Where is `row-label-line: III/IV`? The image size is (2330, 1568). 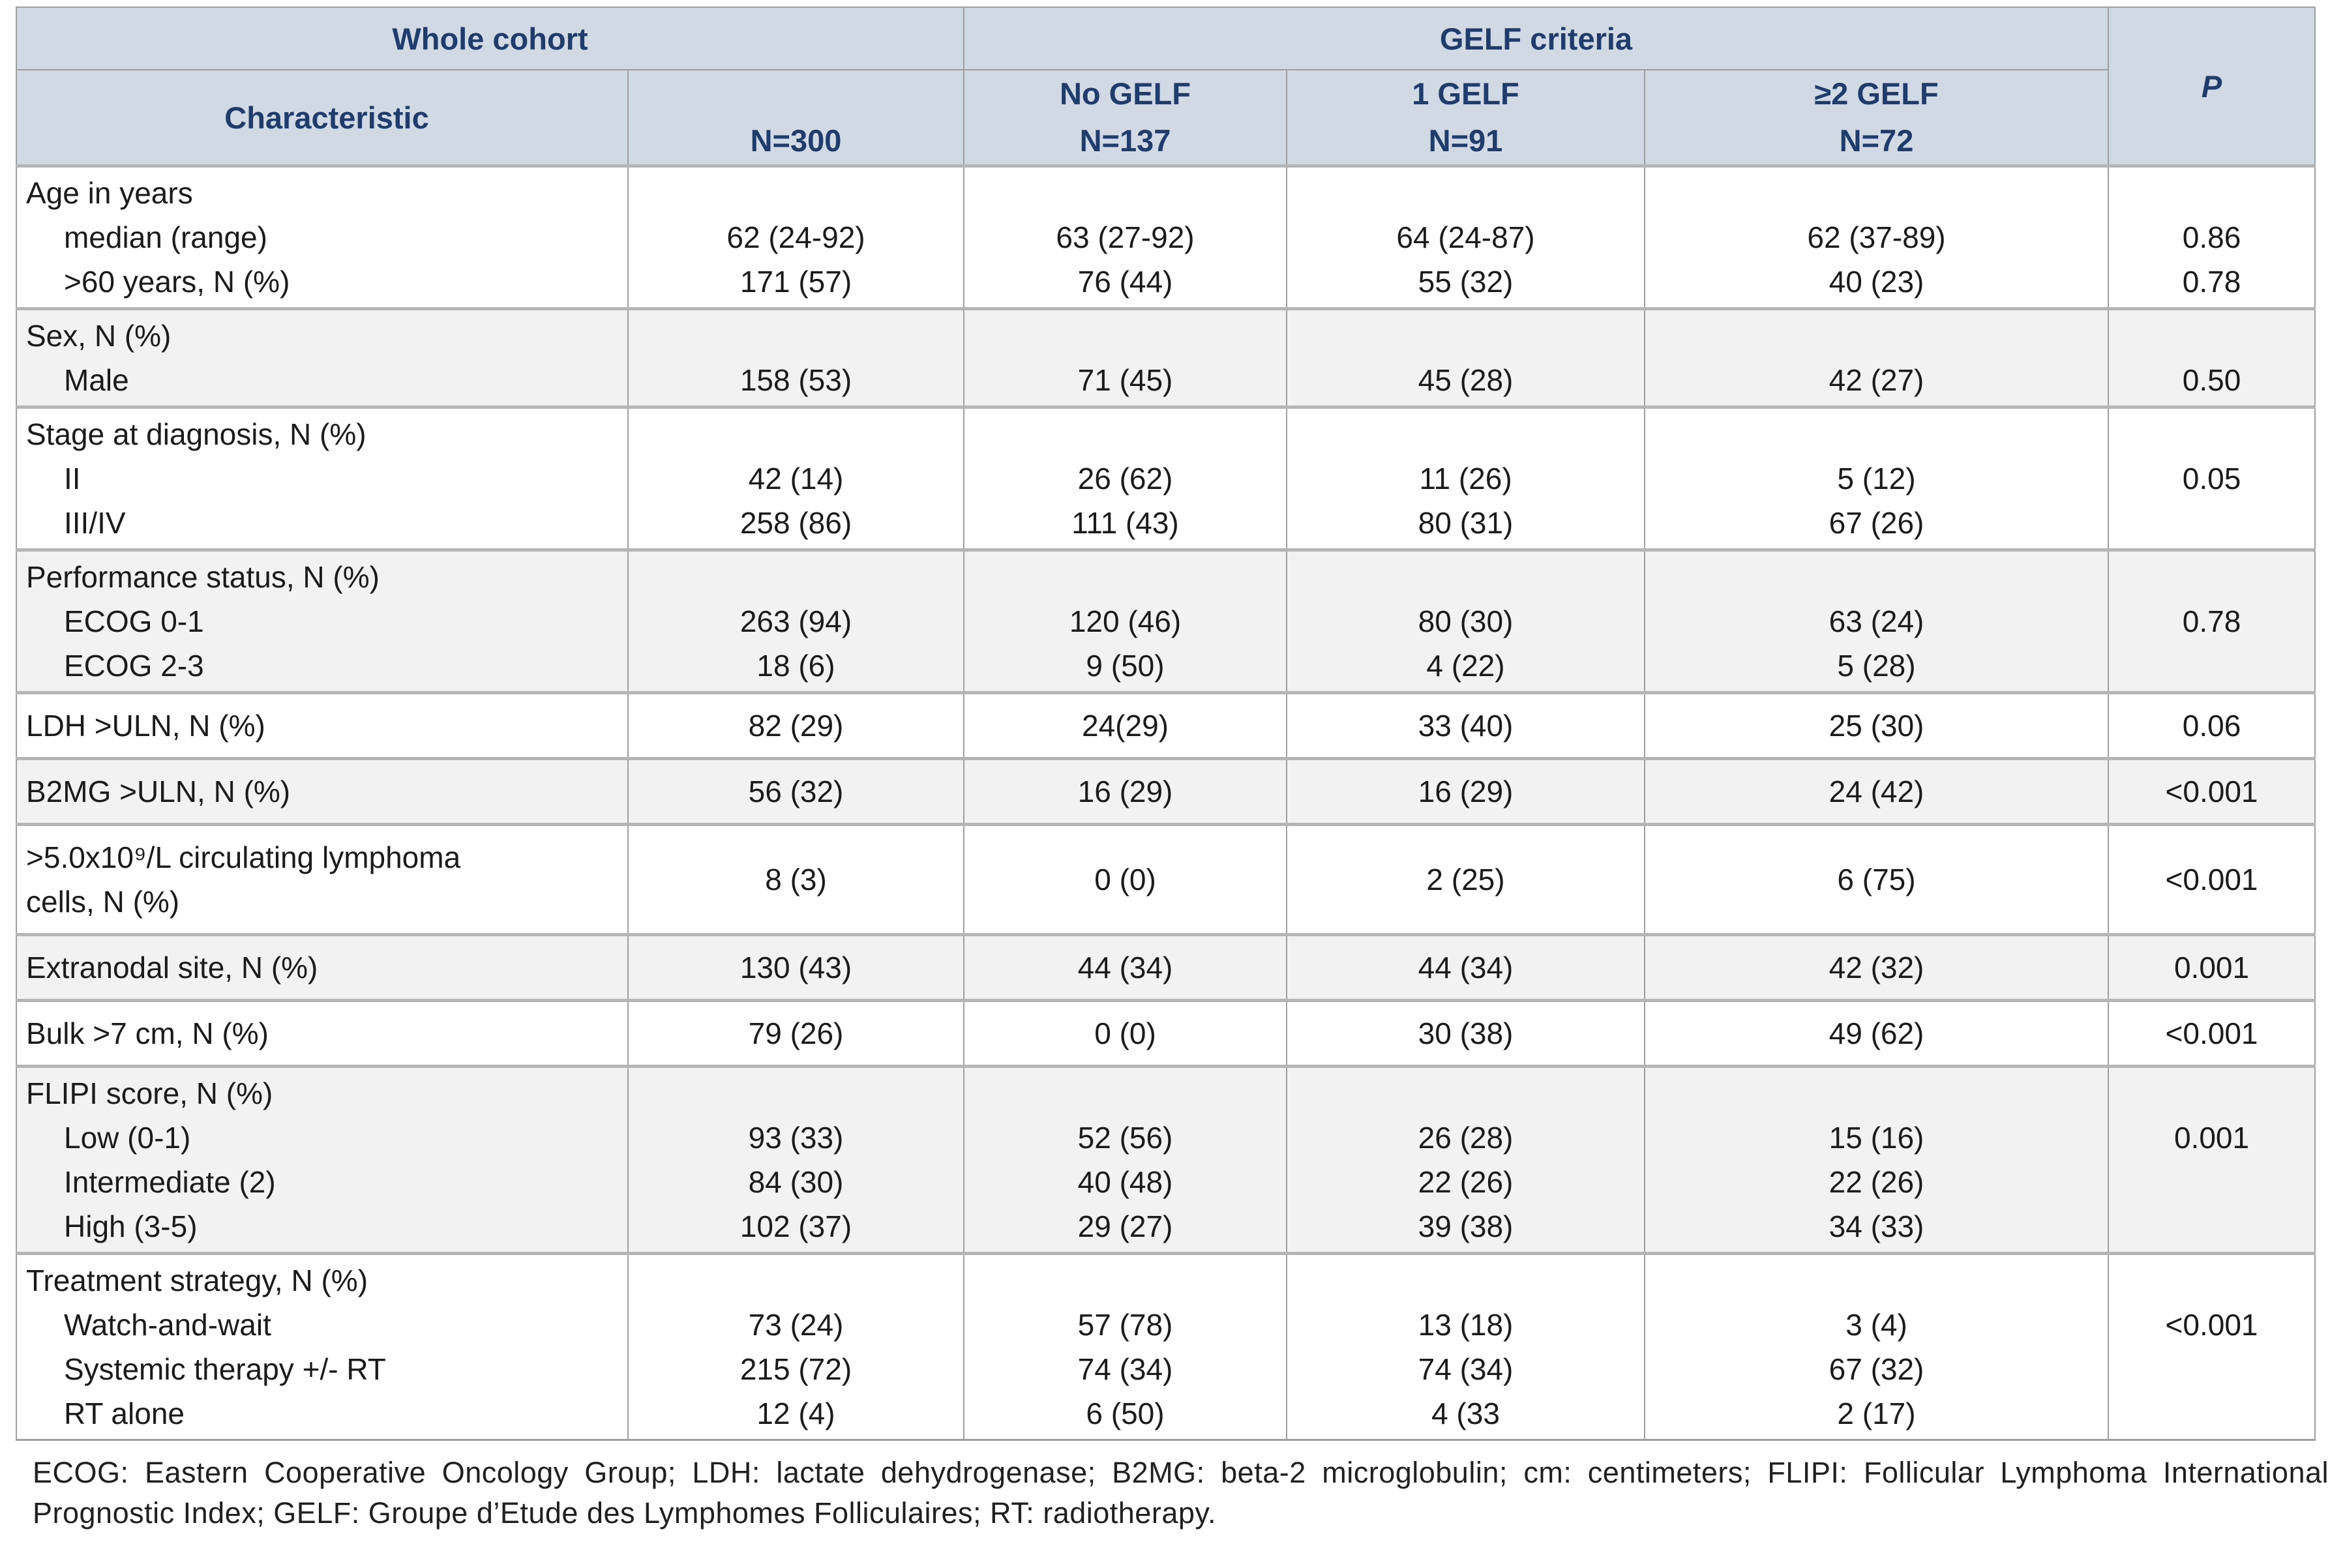 row-label-line: III/IV is located at coordinates (95, 523).